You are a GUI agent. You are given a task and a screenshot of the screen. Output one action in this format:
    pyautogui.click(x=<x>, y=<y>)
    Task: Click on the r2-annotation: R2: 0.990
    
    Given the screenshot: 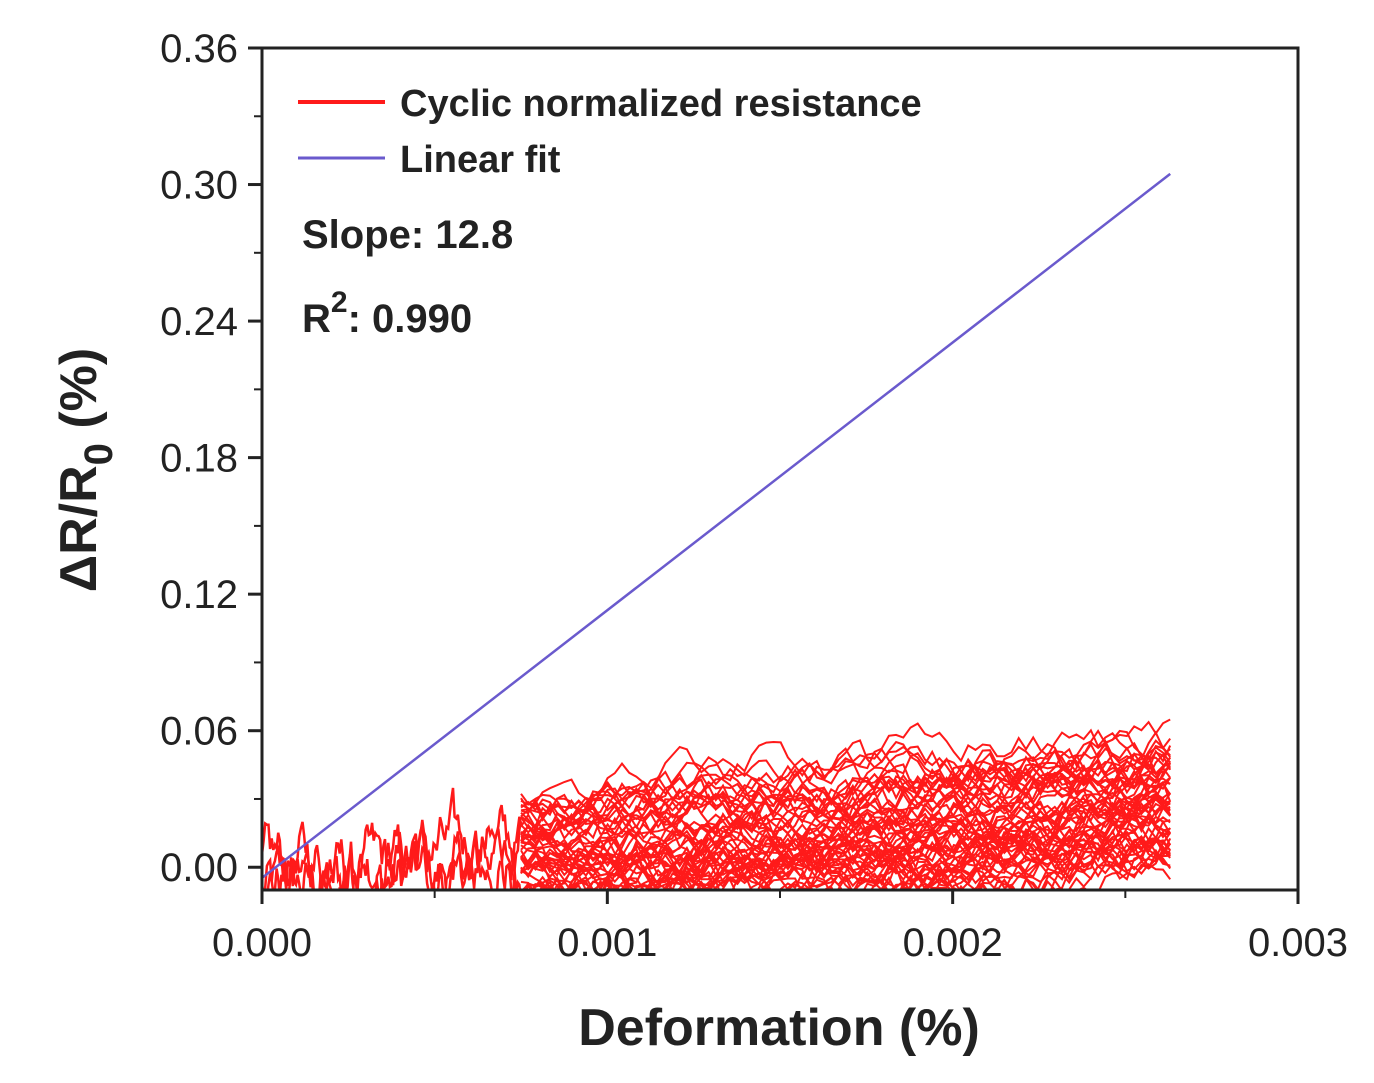 What is the action you would take?
    pyautogui.click(x=387, y=313)
    